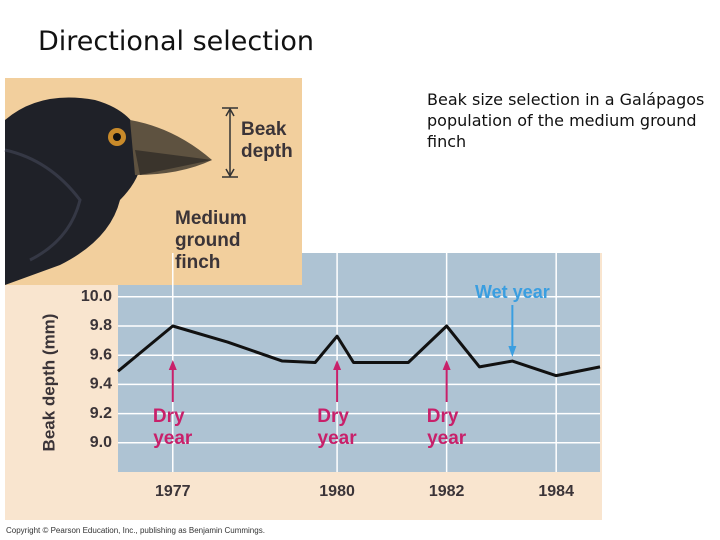 The image size is (720, 540). I want to click on x-tick-label: 1977, so click(173, 491).